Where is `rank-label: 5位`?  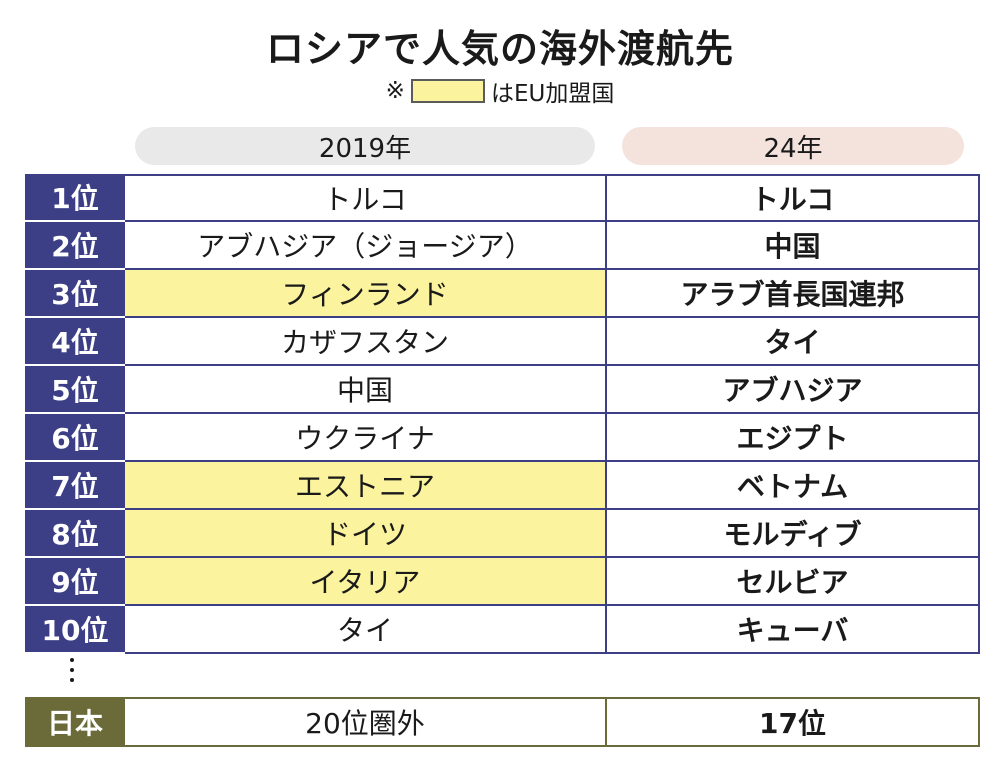
rank-label: 5位 is located at coordinates (75, 390).